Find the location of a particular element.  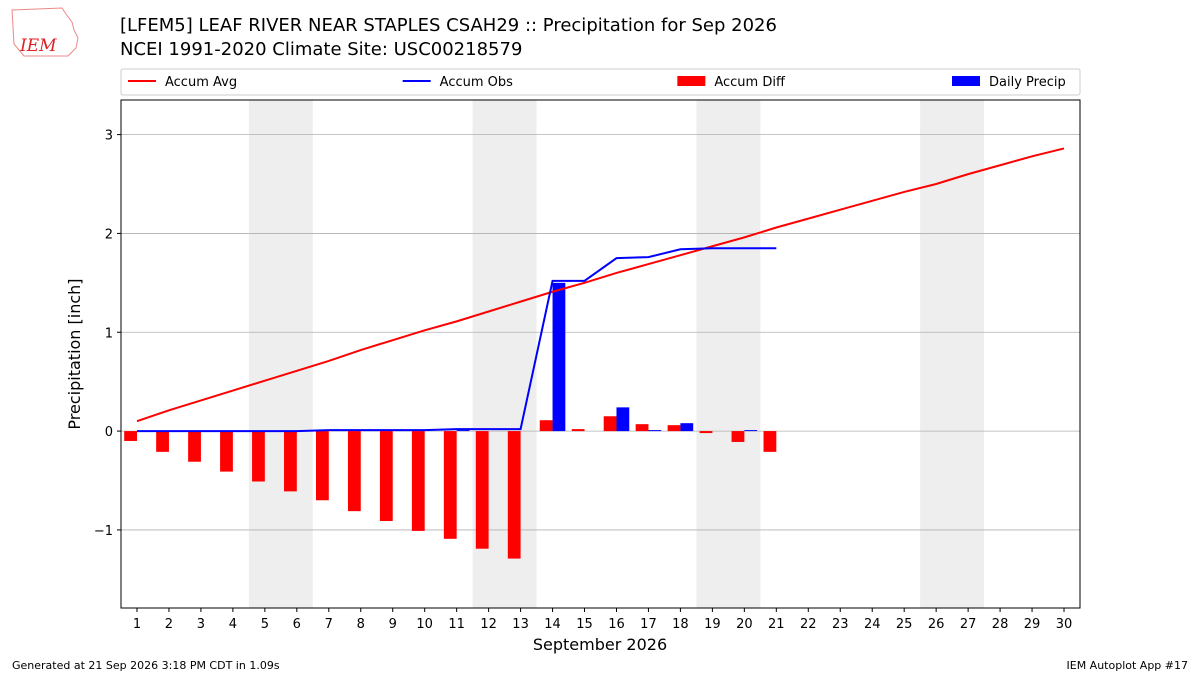

x-axis-label: September 2026 is located at coordinates (600, 644).